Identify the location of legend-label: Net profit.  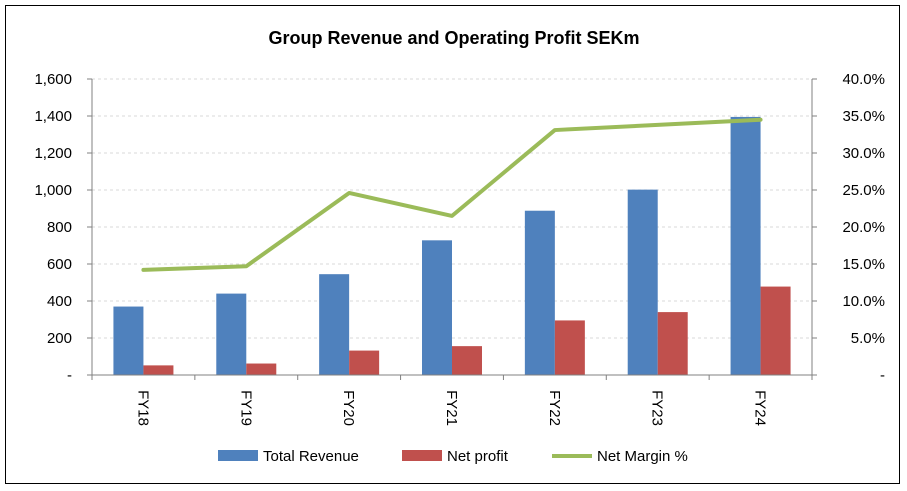
(478, 456).